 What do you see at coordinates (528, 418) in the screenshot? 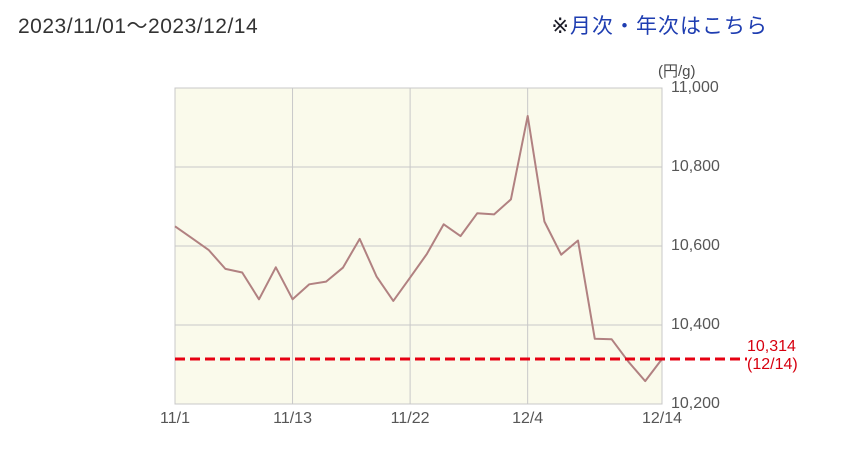
I see `x-axis-tick-label: 12/4` at bounding box center [528, 418].